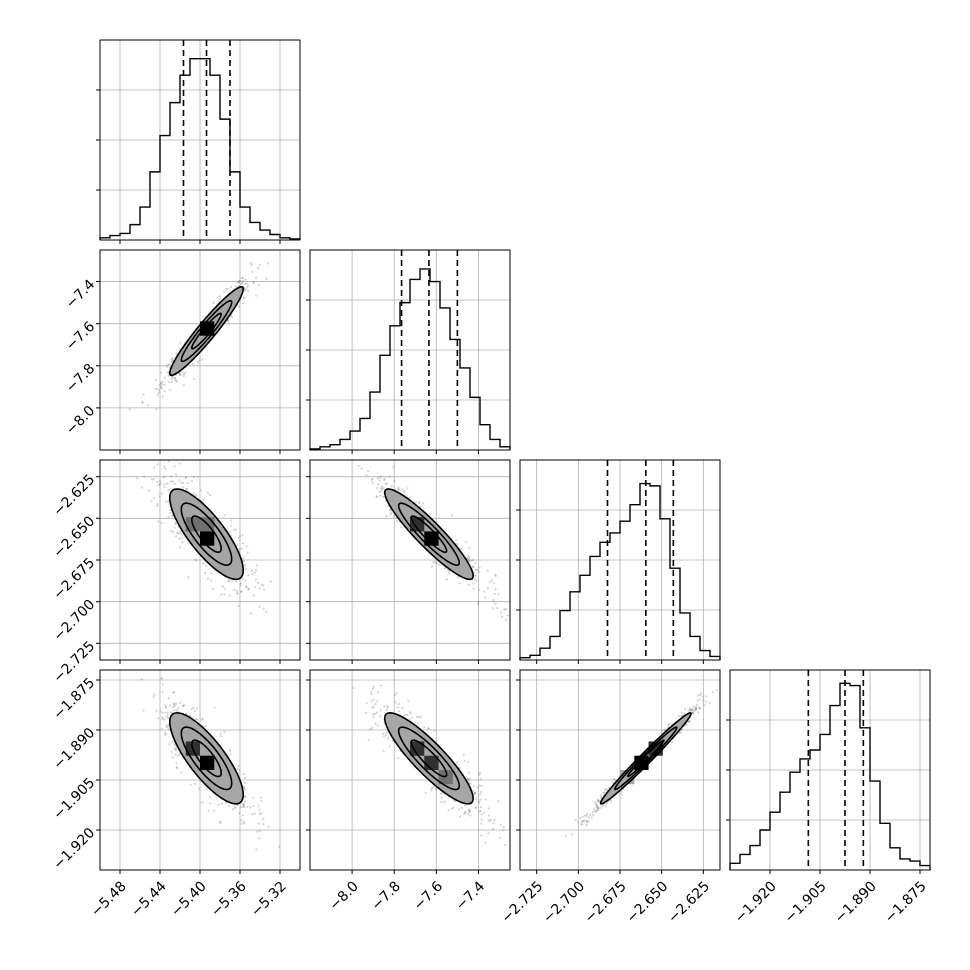  Describe the element at coordinates (522, 902) in the screenshot. I see `x-tick-label: −2.725` at that location.